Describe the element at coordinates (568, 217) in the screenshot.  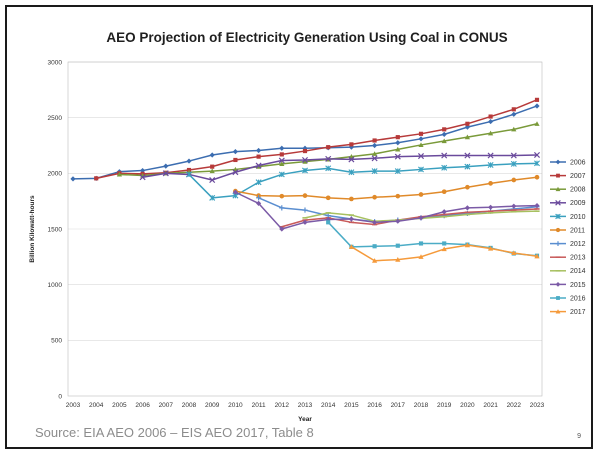
I see `legend-item-2010: 2010` at that location.